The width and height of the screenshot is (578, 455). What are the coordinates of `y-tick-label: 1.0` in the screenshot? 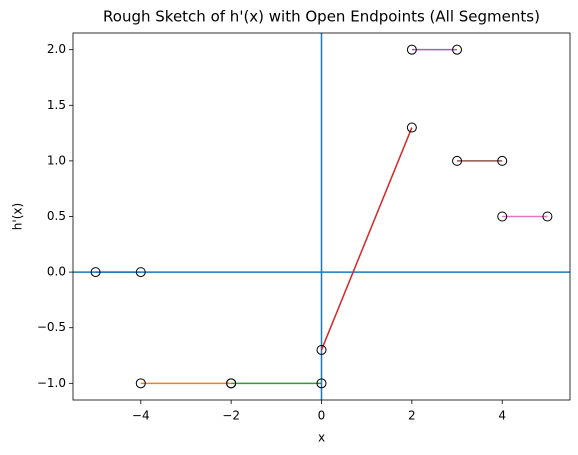 It's located at (56, 160).